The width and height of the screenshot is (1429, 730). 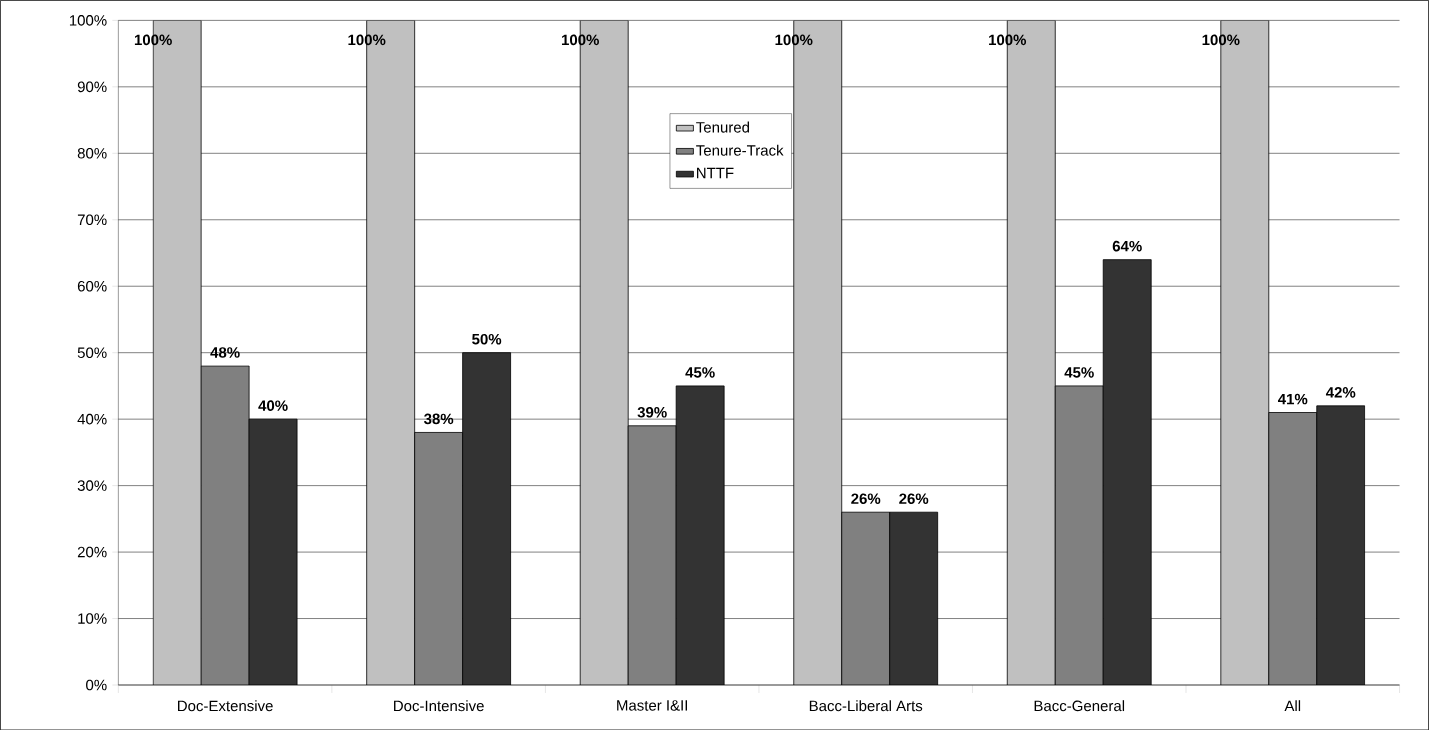 What do you see at coordinates (652, 412) in the screenshot?
I see `data-label: 39%` at bounding box center [652, 412].